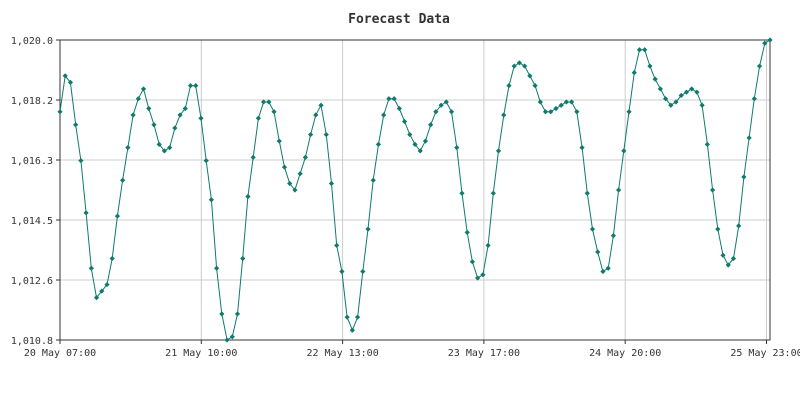 The width and height of the screenshot is (800, 400). Describe the element at coordinates (32, 341) in the screenshot. I see `y-tick-label: 1,010.8` at that location.